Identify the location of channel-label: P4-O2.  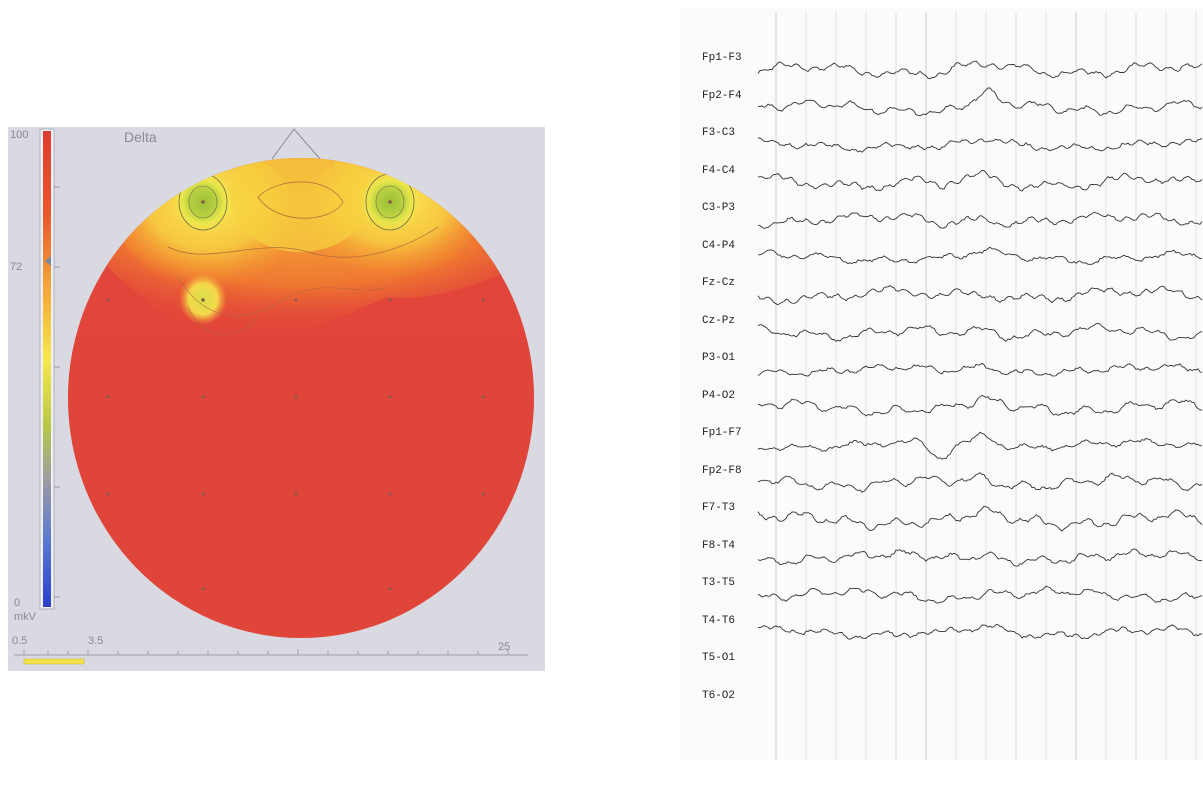
(719, 395).